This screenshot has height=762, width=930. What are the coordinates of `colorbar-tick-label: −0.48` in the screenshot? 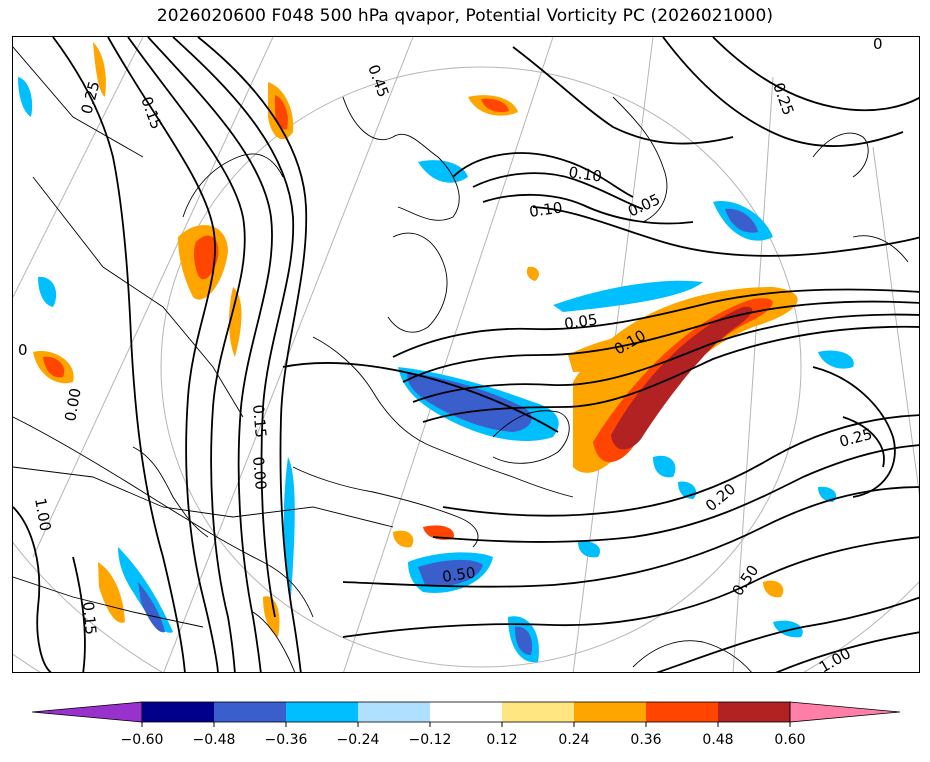 It's located at (214, 740).